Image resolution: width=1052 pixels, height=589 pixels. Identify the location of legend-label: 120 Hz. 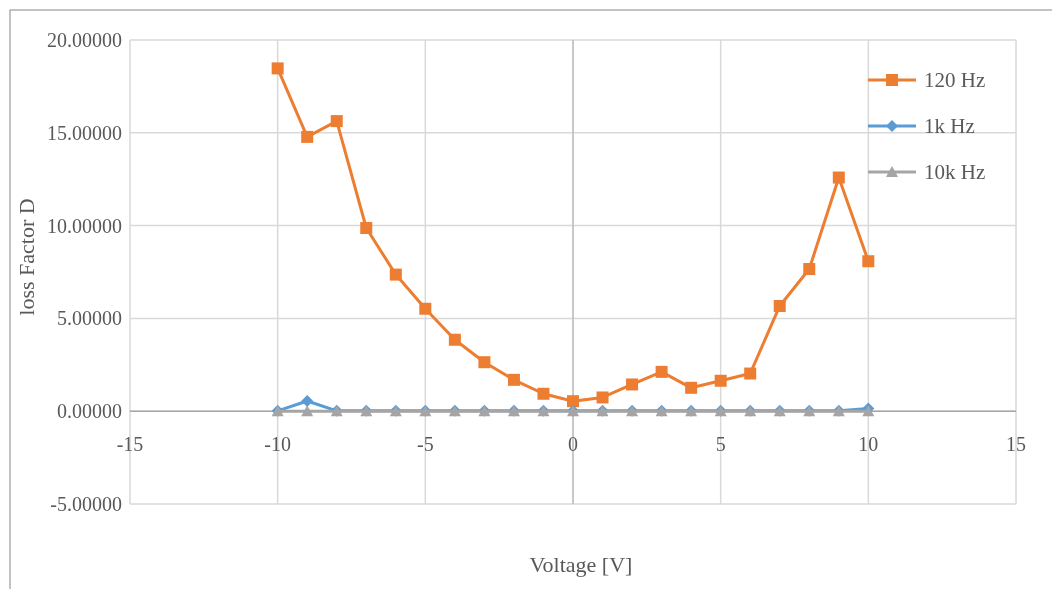
(955, 80).